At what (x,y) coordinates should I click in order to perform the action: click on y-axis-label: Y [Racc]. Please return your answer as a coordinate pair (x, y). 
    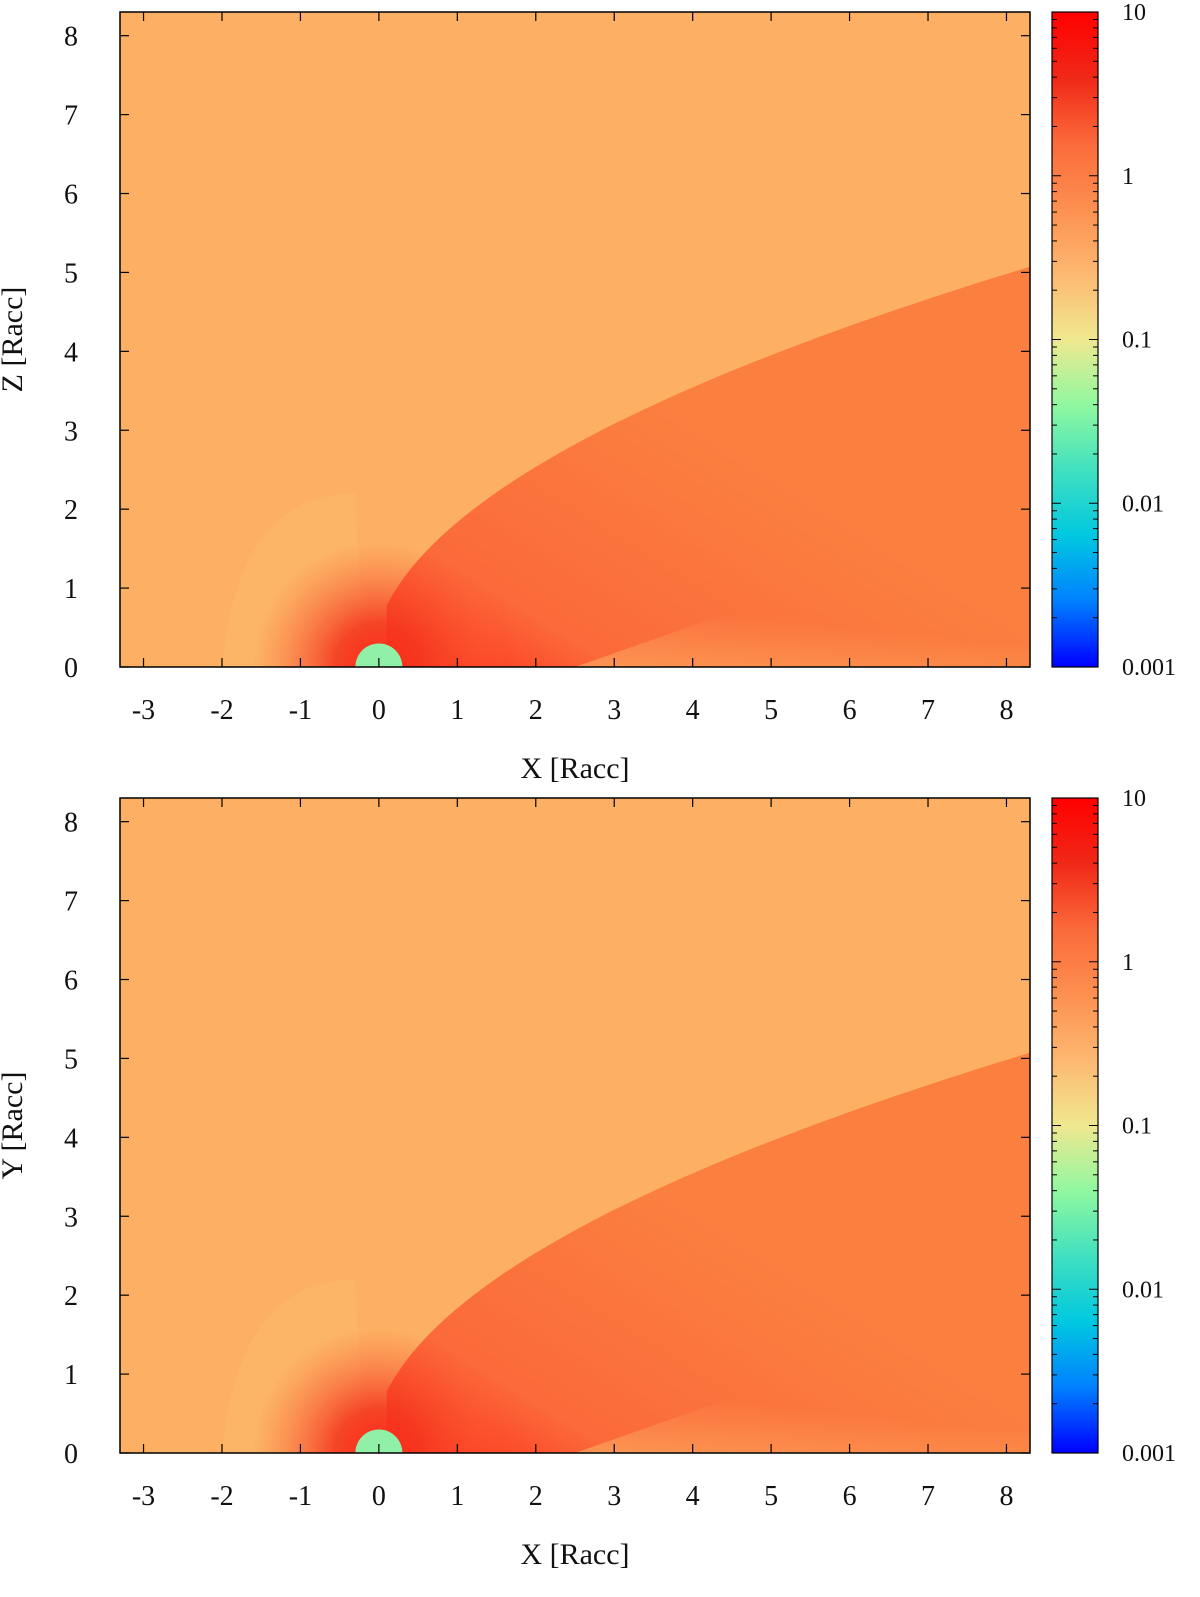
    Looking at the image, I should click on (14, 1126).